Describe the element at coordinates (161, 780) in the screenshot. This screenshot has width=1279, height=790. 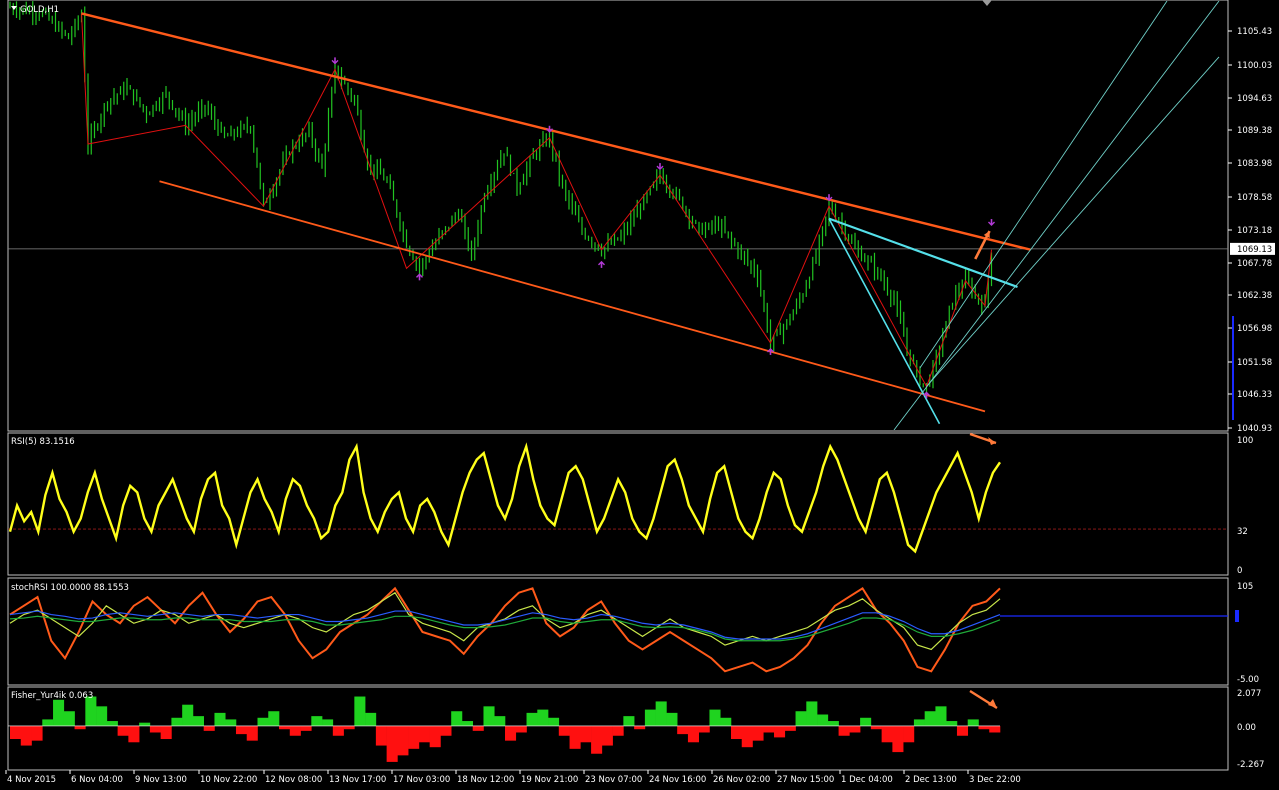
I see `time-axis-label: 9 Nov 13:00` at that location.